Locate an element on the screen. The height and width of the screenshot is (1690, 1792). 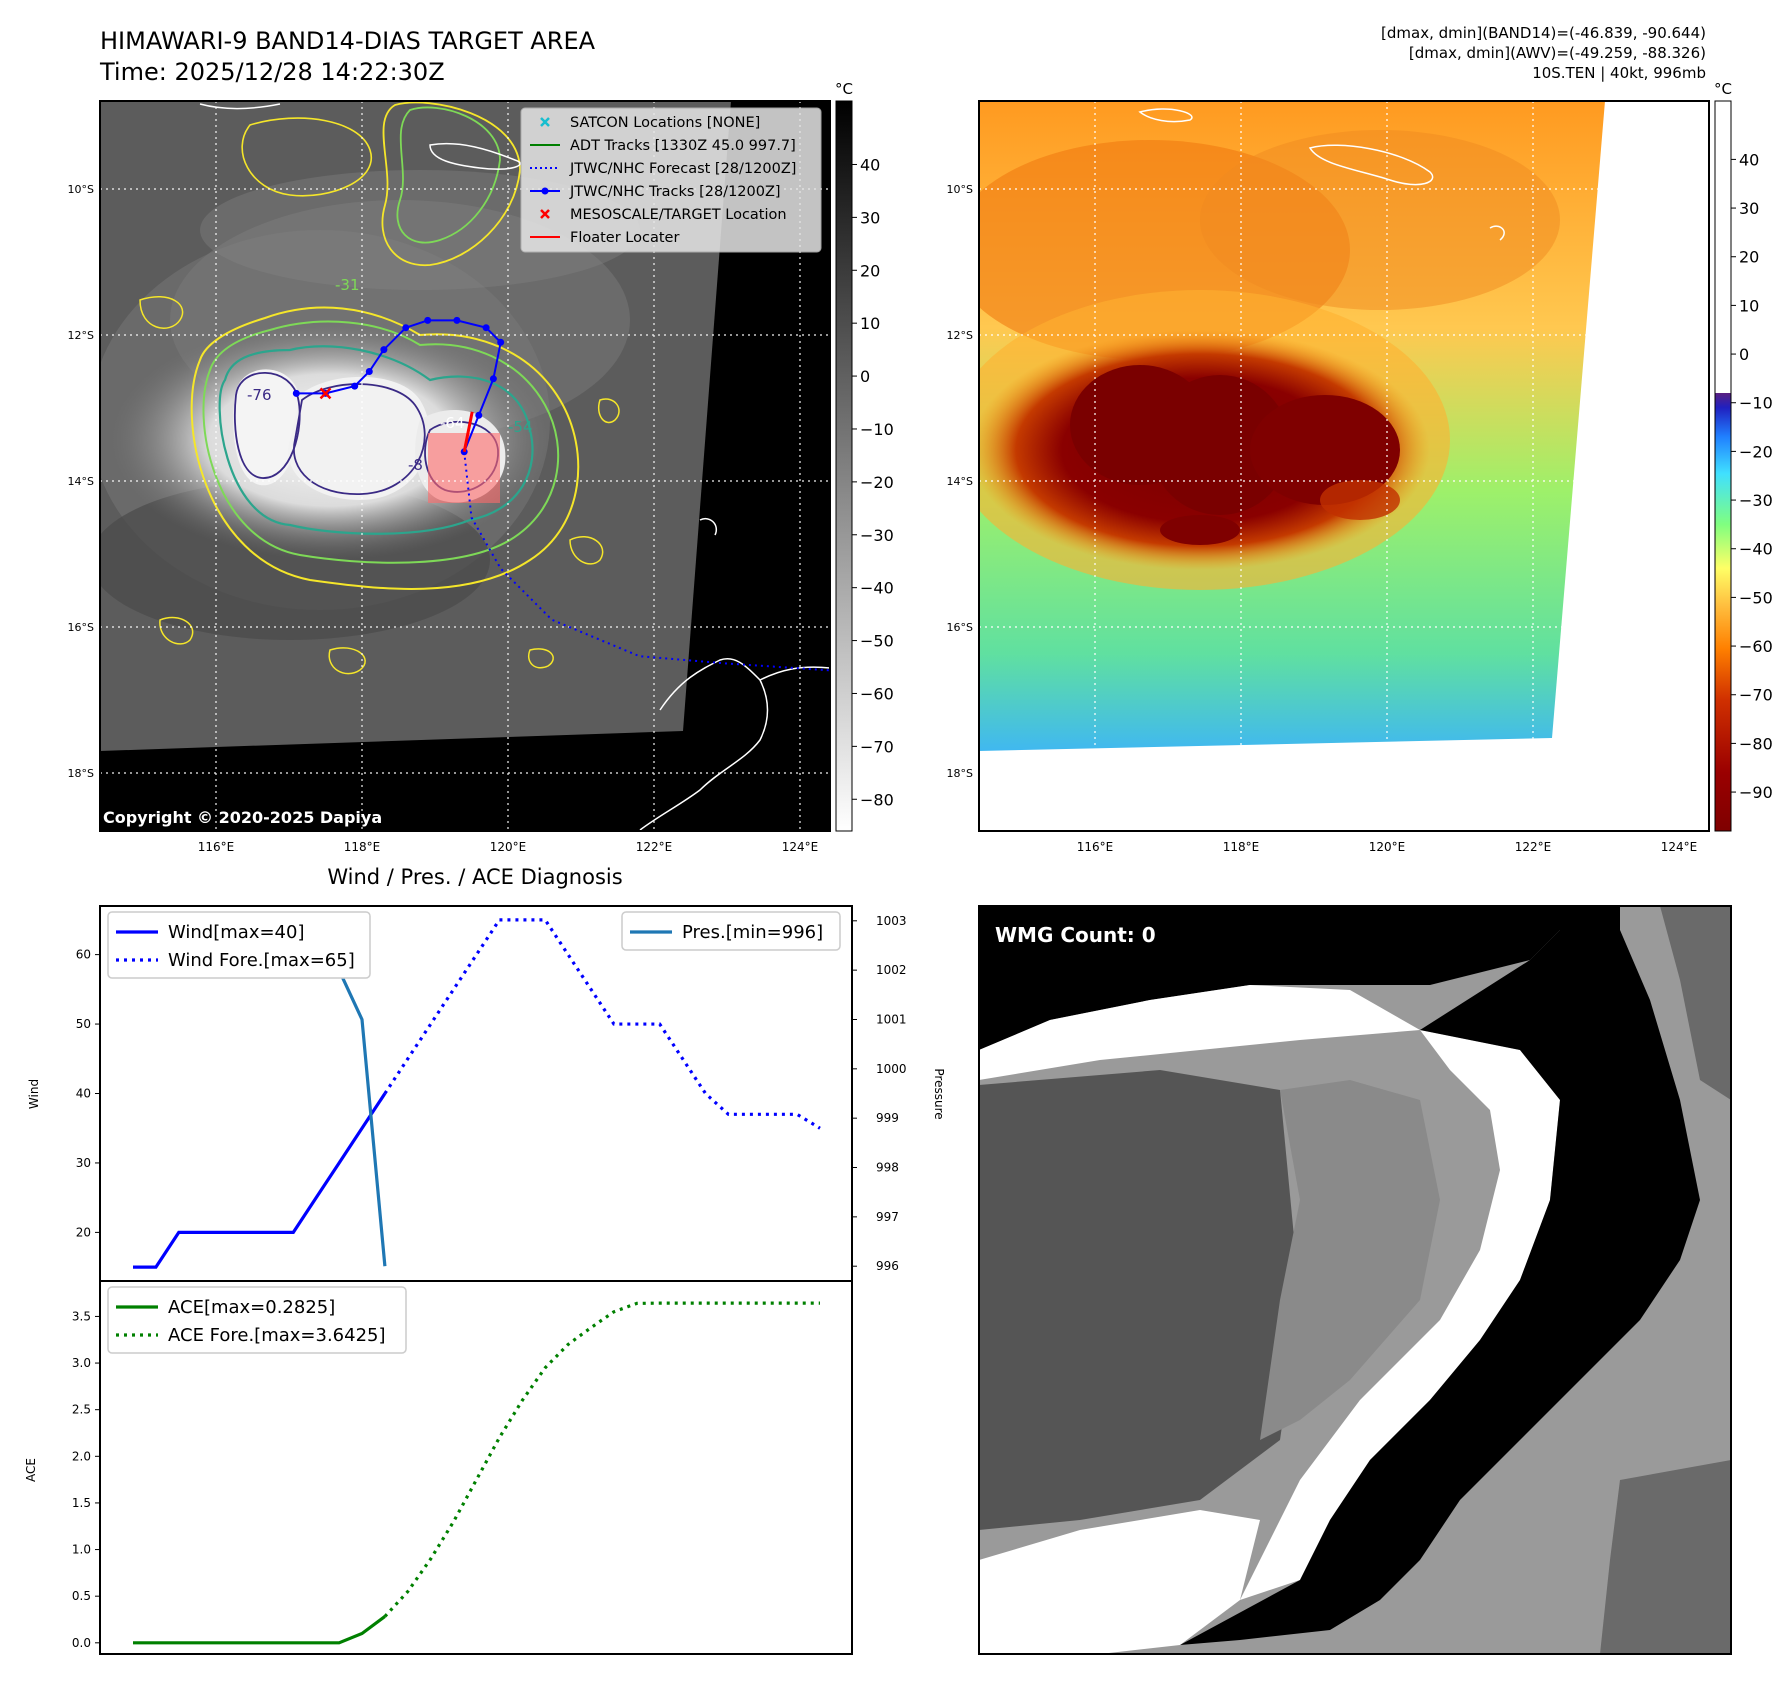
awv-colorbar: °C 40 30 20 10 0 −10 −20 −30 −40 −50 −60 −70 −80 −90 is located at coordinates (1743, 456).